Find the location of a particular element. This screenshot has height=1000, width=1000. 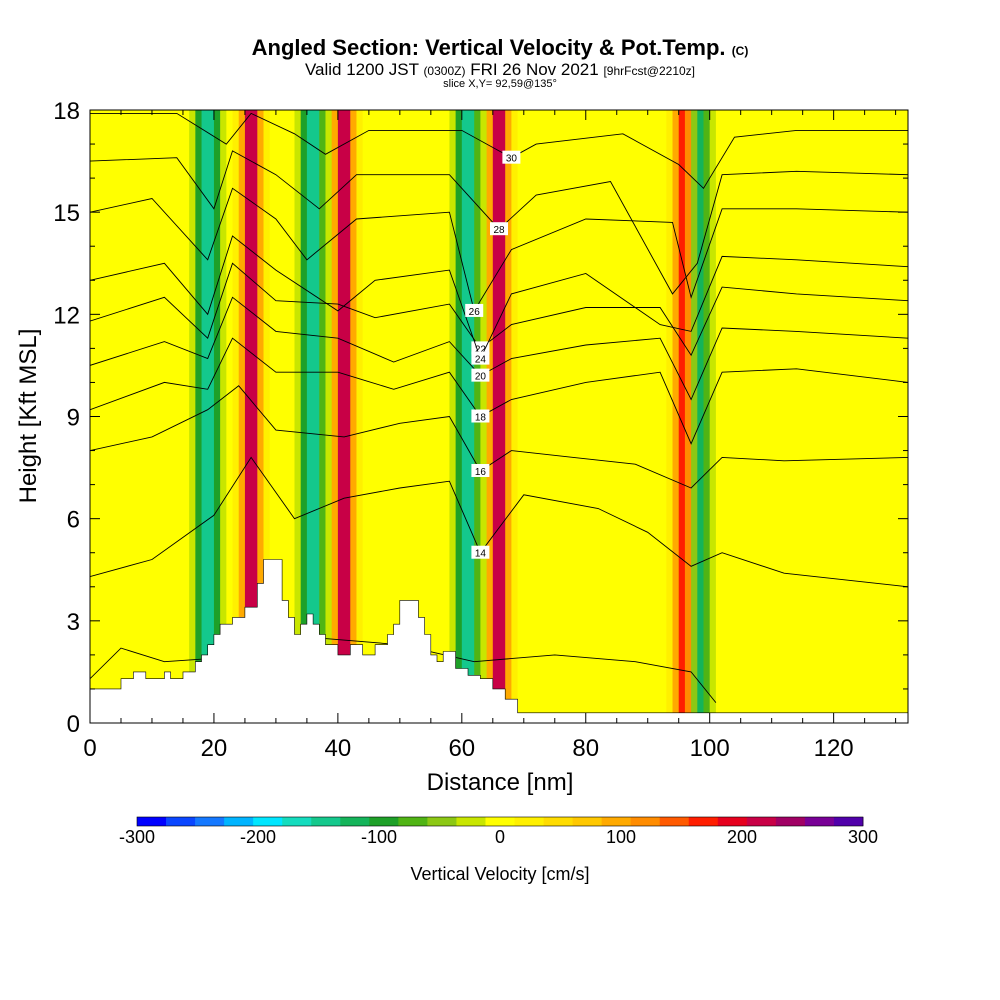

contour-label: 16 is located at coordinates (480, 470).